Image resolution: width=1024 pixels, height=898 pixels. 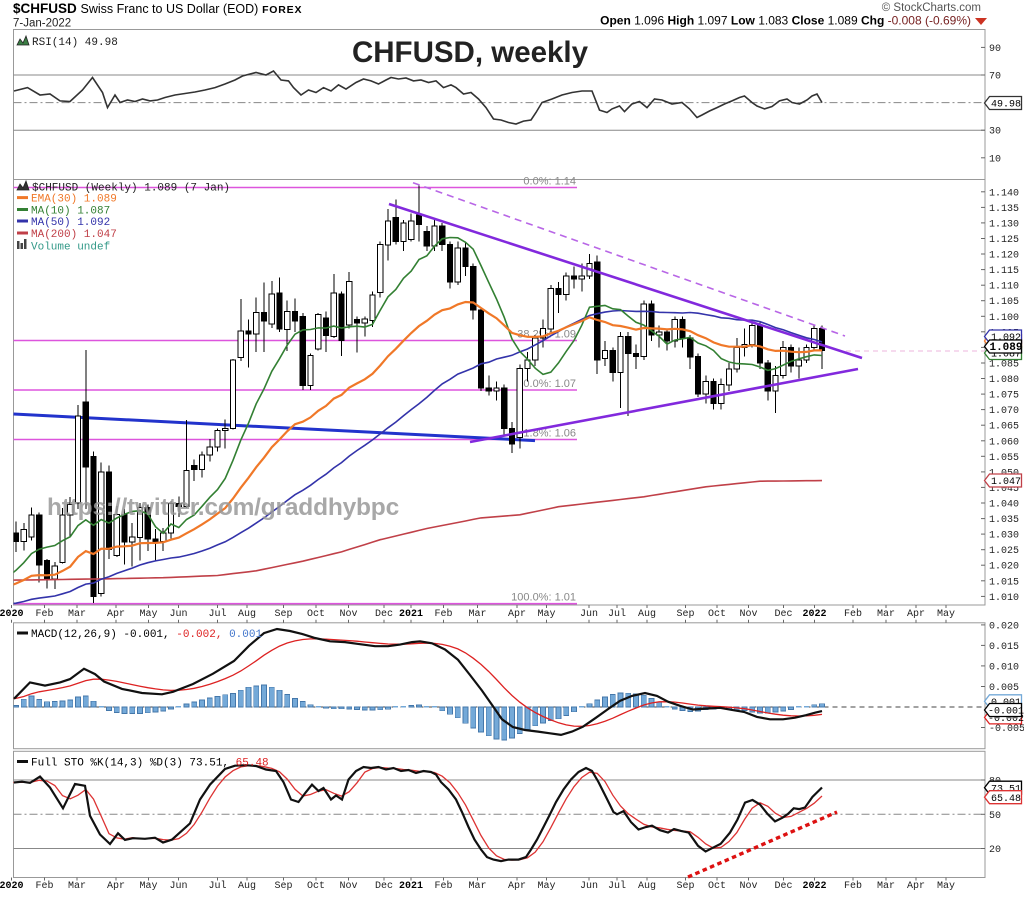 I want to click on svg-text: https://twitter.com/graddhybpc, so click(x=223, y=507).